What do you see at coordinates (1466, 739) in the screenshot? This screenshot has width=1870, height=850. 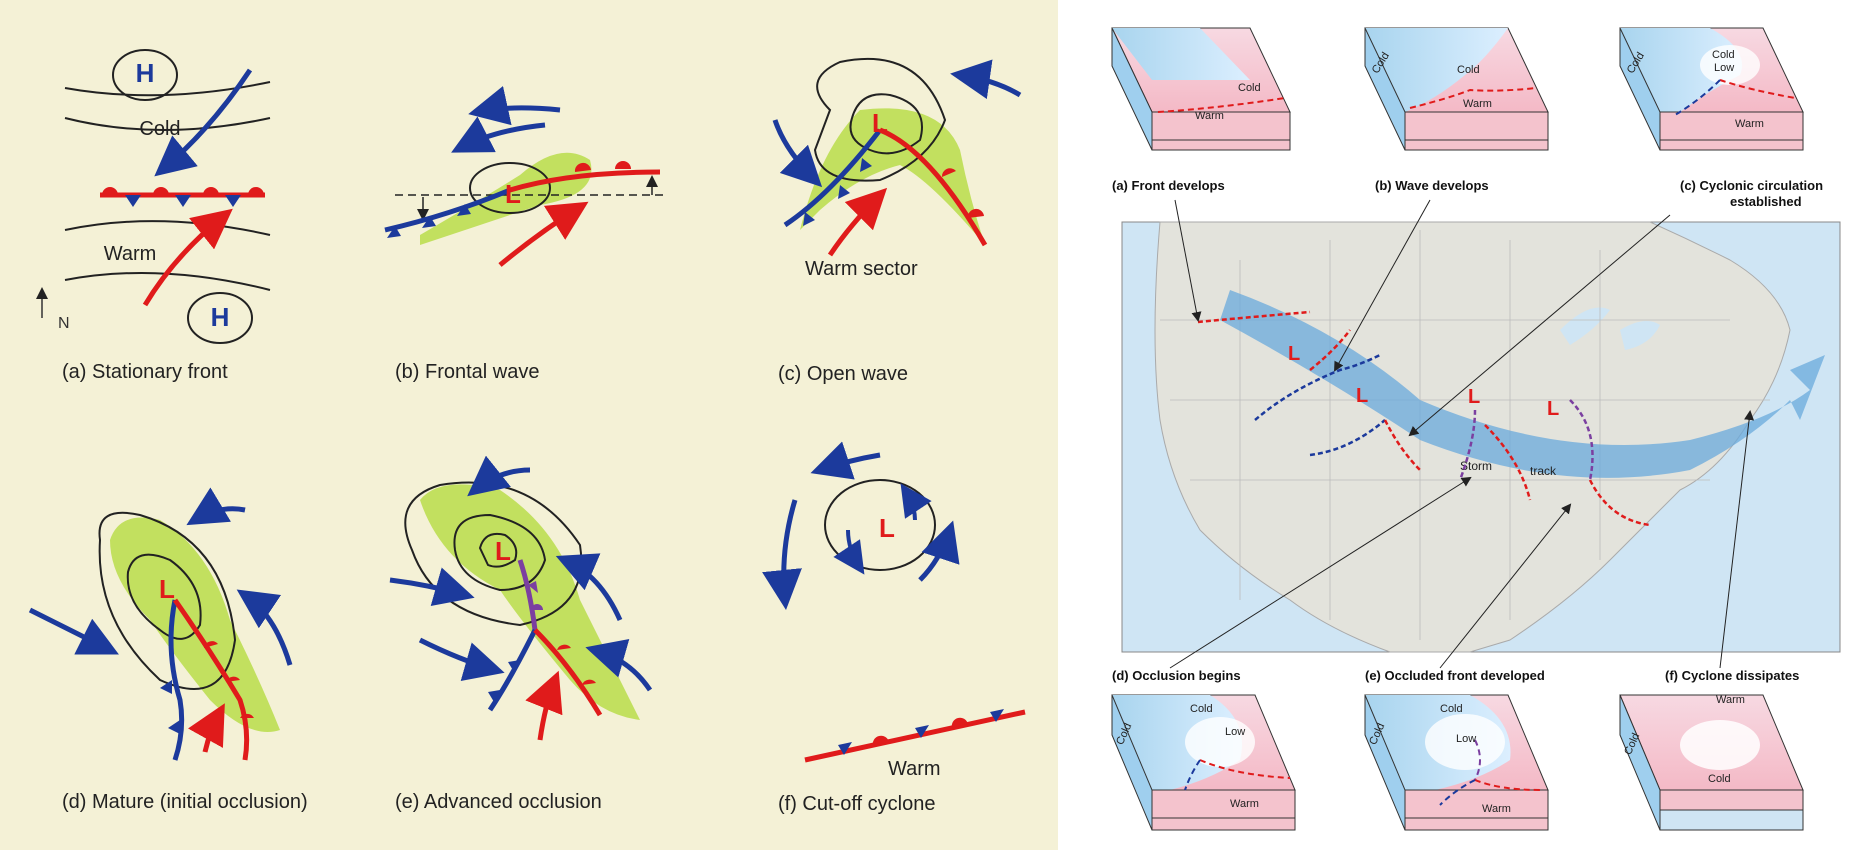 I see `block-e-low-label: Low` at bounding box center [1466, 739].